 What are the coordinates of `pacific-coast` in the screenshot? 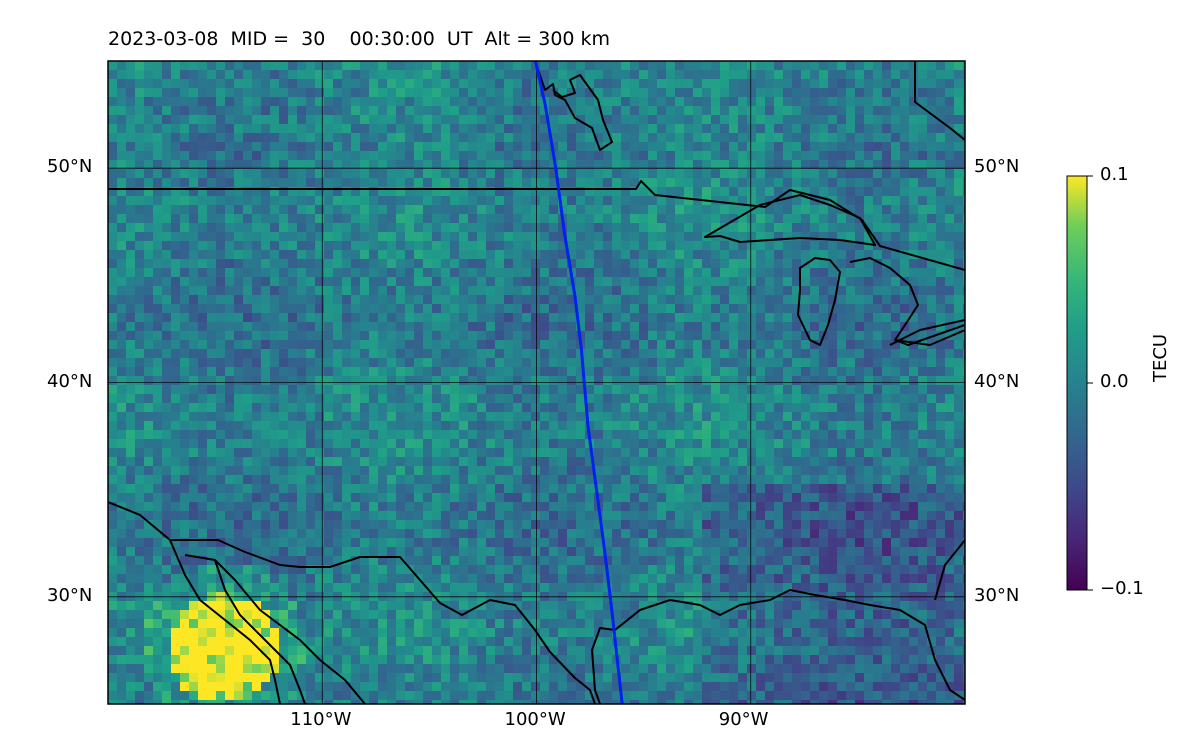 It's located at (194, 602).